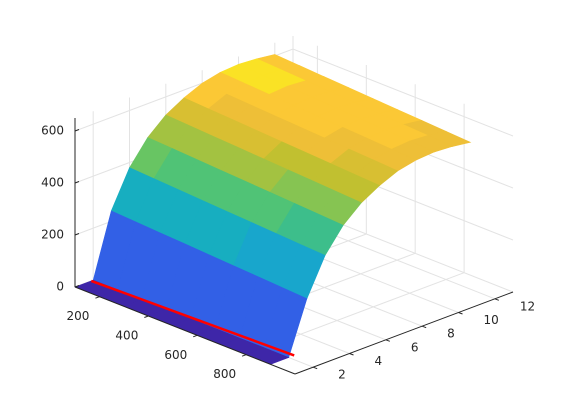 This screenshot has width=570, height=420. I want to click on y-tick-label: 10, so click(491, 320).